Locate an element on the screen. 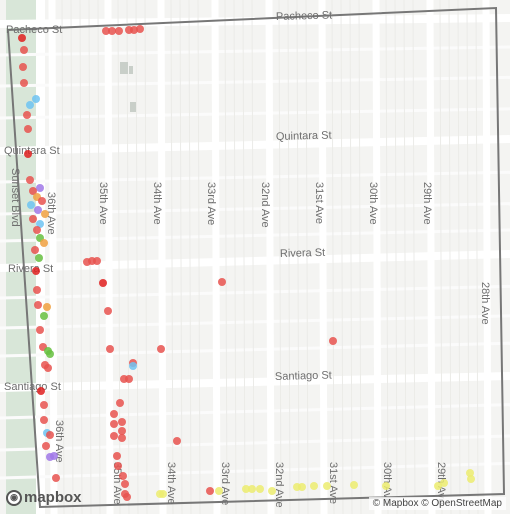 The height and width of the screenshot is (514, 510). road-horizontal is located at coordinates (255, 21).